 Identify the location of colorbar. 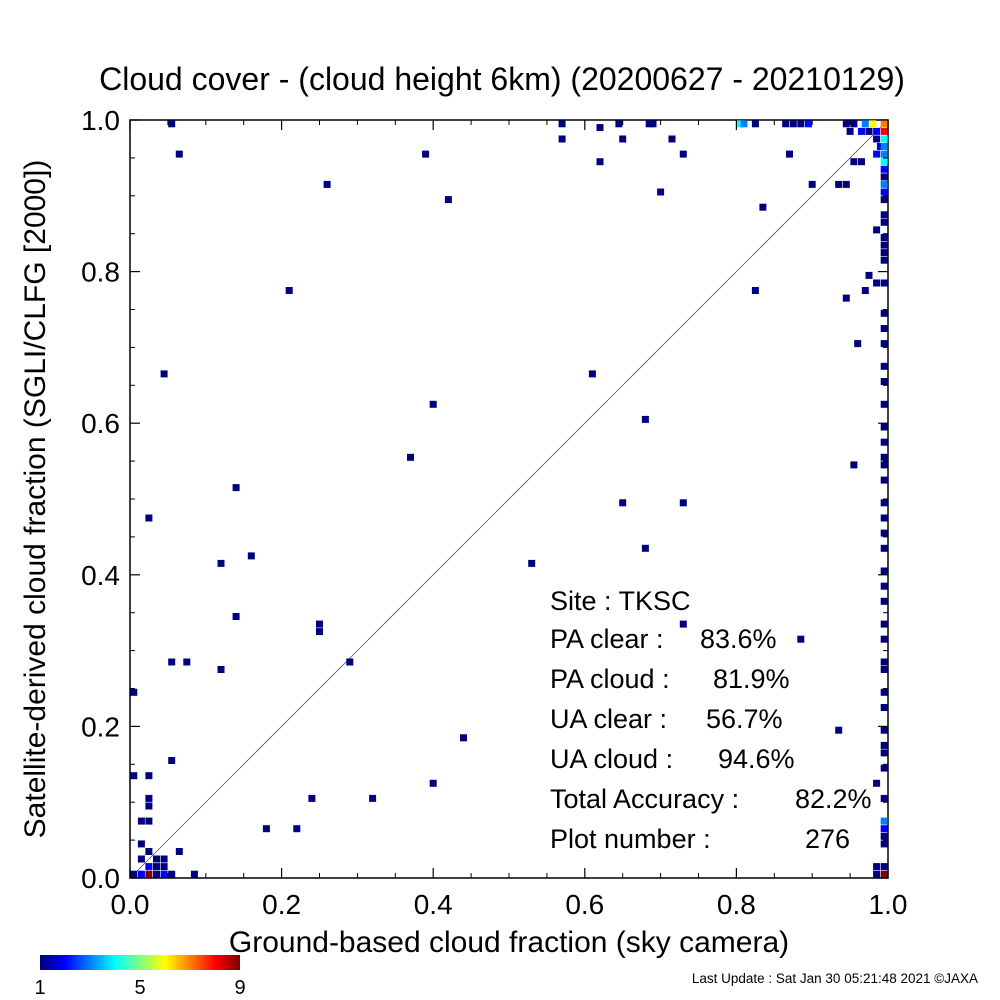
(140, 962).